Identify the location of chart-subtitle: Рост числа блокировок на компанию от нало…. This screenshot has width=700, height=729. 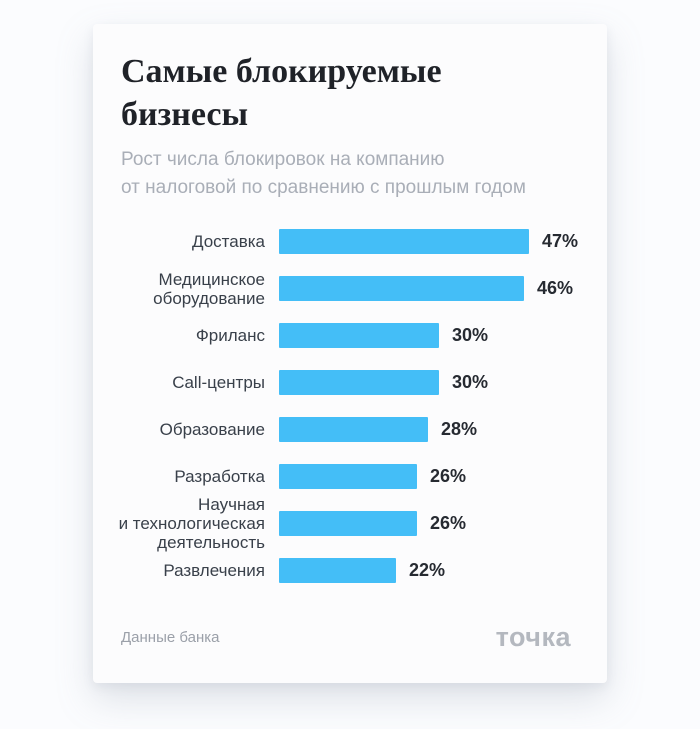
(346, 174).